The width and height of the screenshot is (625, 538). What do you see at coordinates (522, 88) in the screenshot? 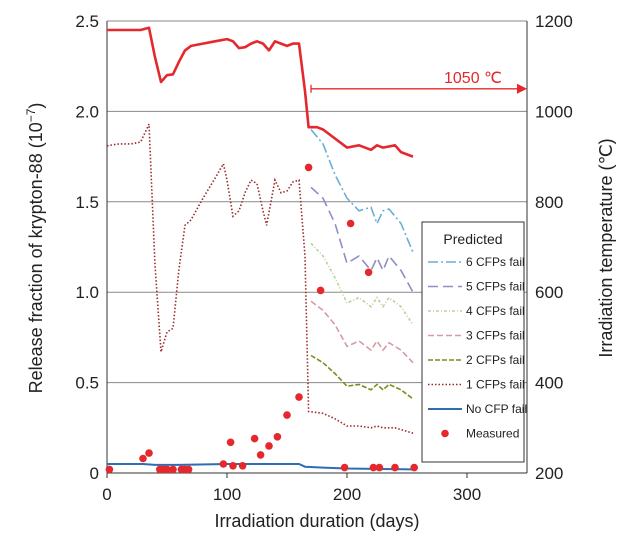
I see `annotation-arrowhead` at bounding box center [522, 88].